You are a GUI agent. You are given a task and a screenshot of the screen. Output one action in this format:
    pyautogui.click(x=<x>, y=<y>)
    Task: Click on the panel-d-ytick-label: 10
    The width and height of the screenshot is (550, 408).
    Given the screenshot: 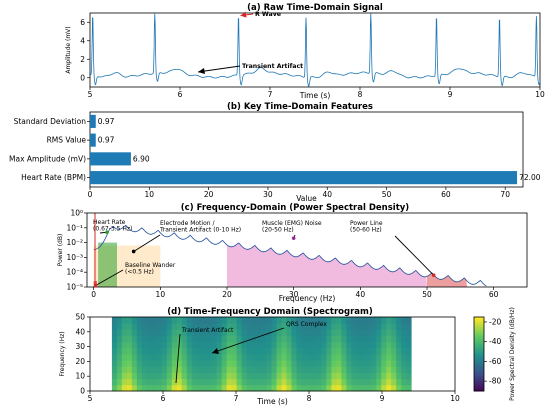 What is the action you would take?
    pyautogui.click(x=80, y=376)
    